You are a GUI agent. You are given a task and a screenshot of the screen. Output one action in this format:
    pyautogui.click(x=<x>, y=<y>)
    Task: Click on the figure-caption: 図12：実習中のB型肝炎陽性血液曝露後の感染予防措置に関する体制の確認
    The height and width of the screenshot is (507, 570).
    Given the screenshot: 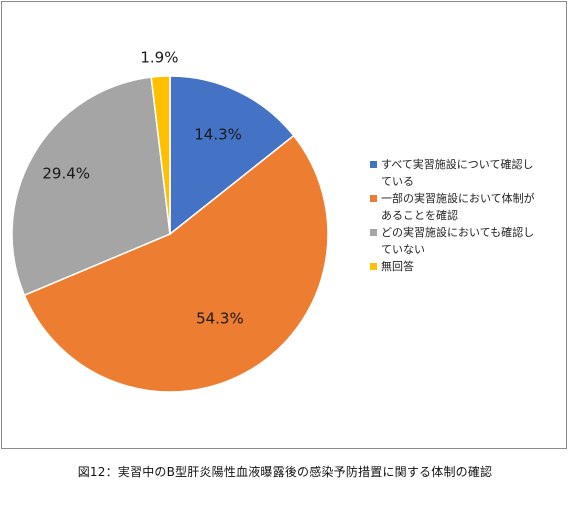 What is the action you would take?
    pyautogui.click(x=285, y=472)
    